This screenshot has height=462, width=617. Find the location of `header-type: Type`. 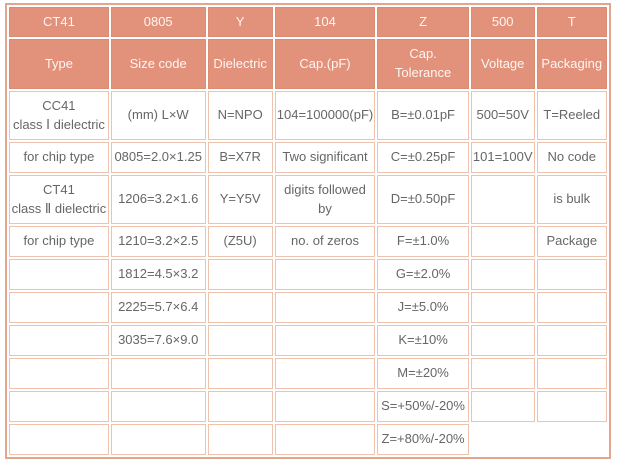

header-type: Type is located at coordinates (59, 64).